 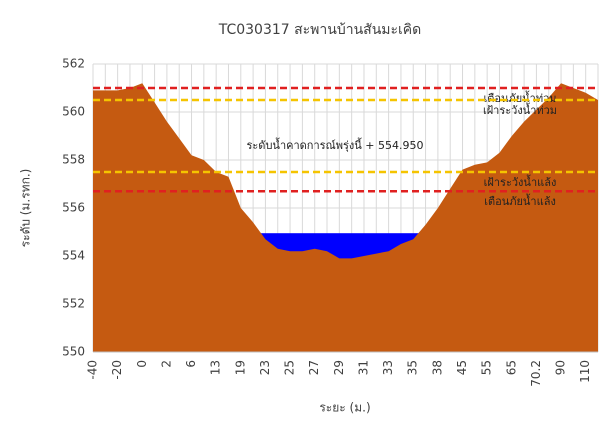 What do you see at coordinates (344, 408) in the screenshot?
I see `x-axis-title: ระยะ (ม.)` at bounding box center [344, 408].